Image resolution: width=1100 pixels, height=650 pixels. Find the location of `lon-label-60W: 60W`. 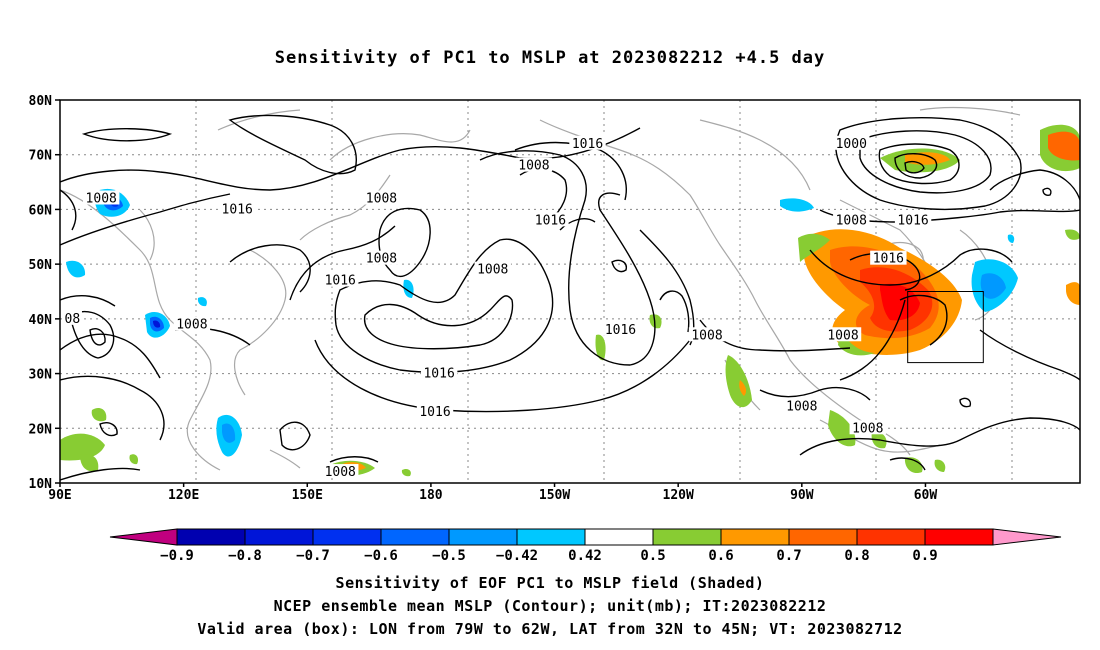

lon-label-60W: 60W is located at coordinates (926, 495).